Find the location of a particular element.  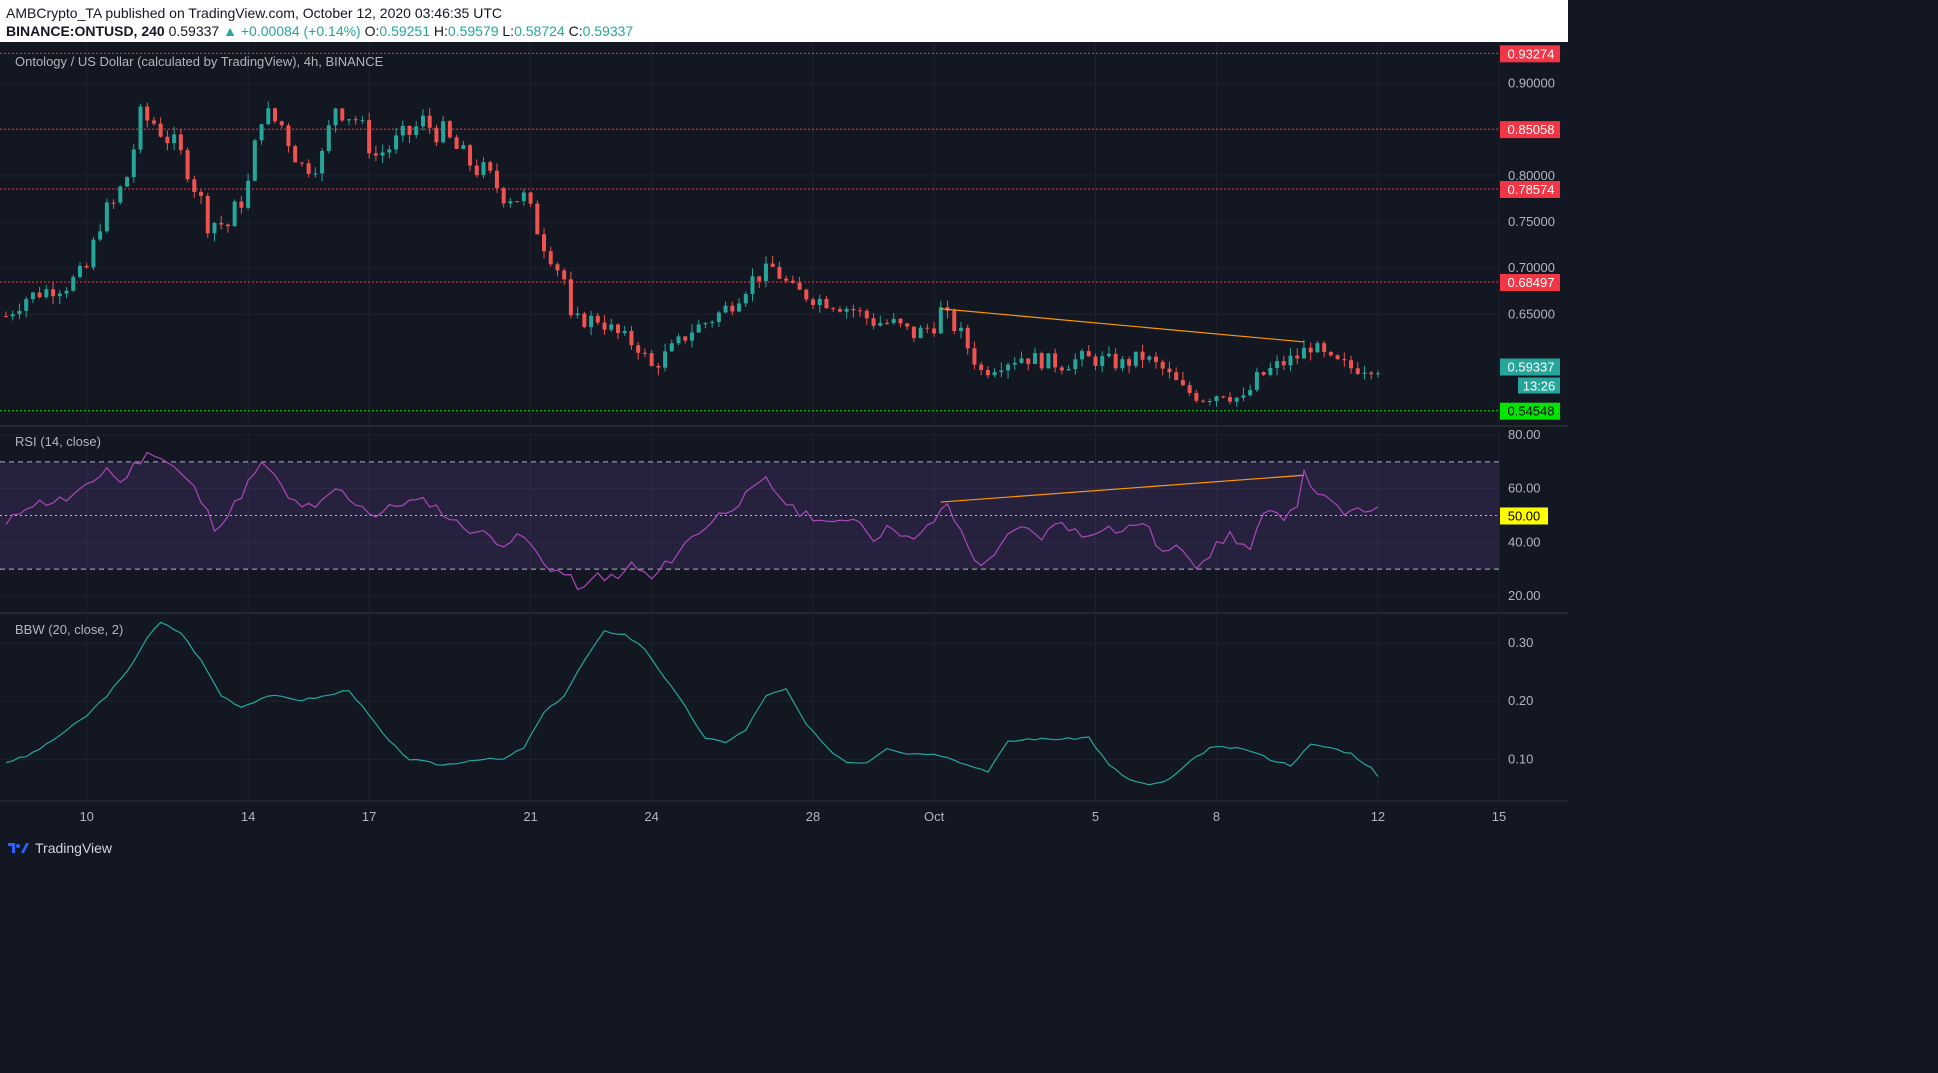

time-axis-label: 21 is located at coordinates (530, 816).